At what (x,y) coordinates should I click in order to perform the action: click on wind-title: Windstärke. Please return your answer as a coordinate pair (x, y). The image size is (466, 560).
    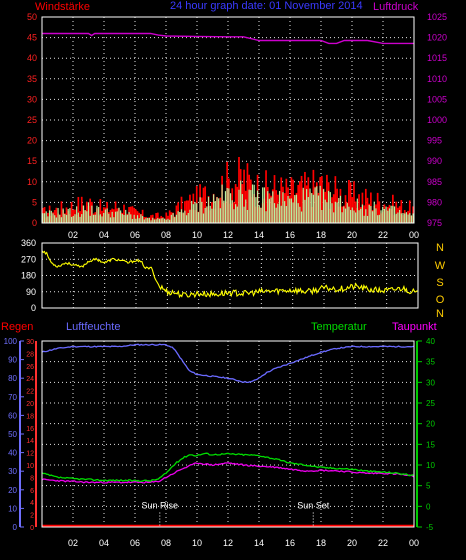
    Looking at the image, I should click on (62, 7).